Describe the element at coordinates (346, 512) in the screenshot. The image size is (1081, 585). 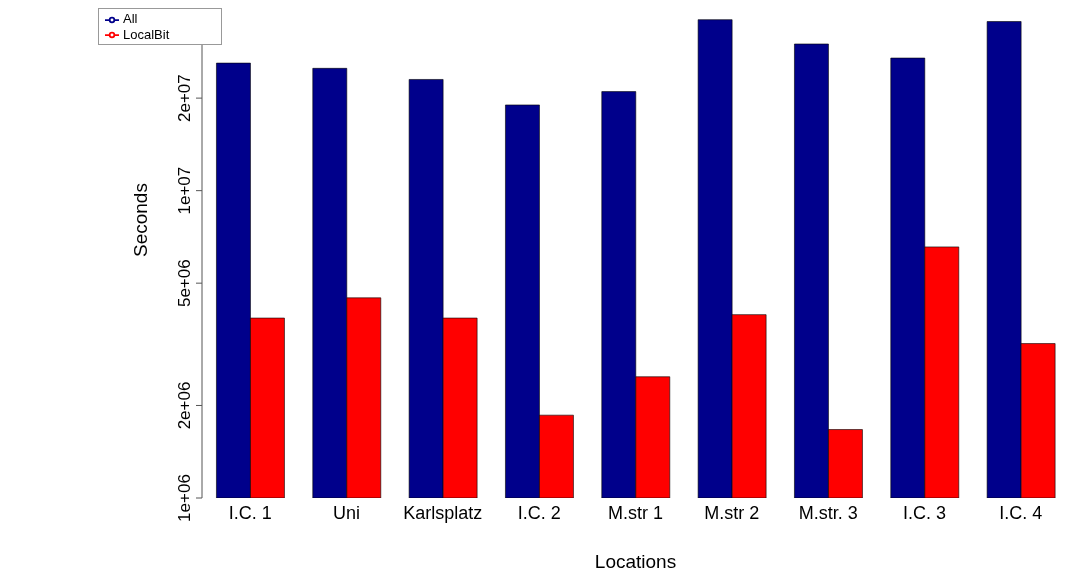
I see `x-tick-label: Uni` at that location.